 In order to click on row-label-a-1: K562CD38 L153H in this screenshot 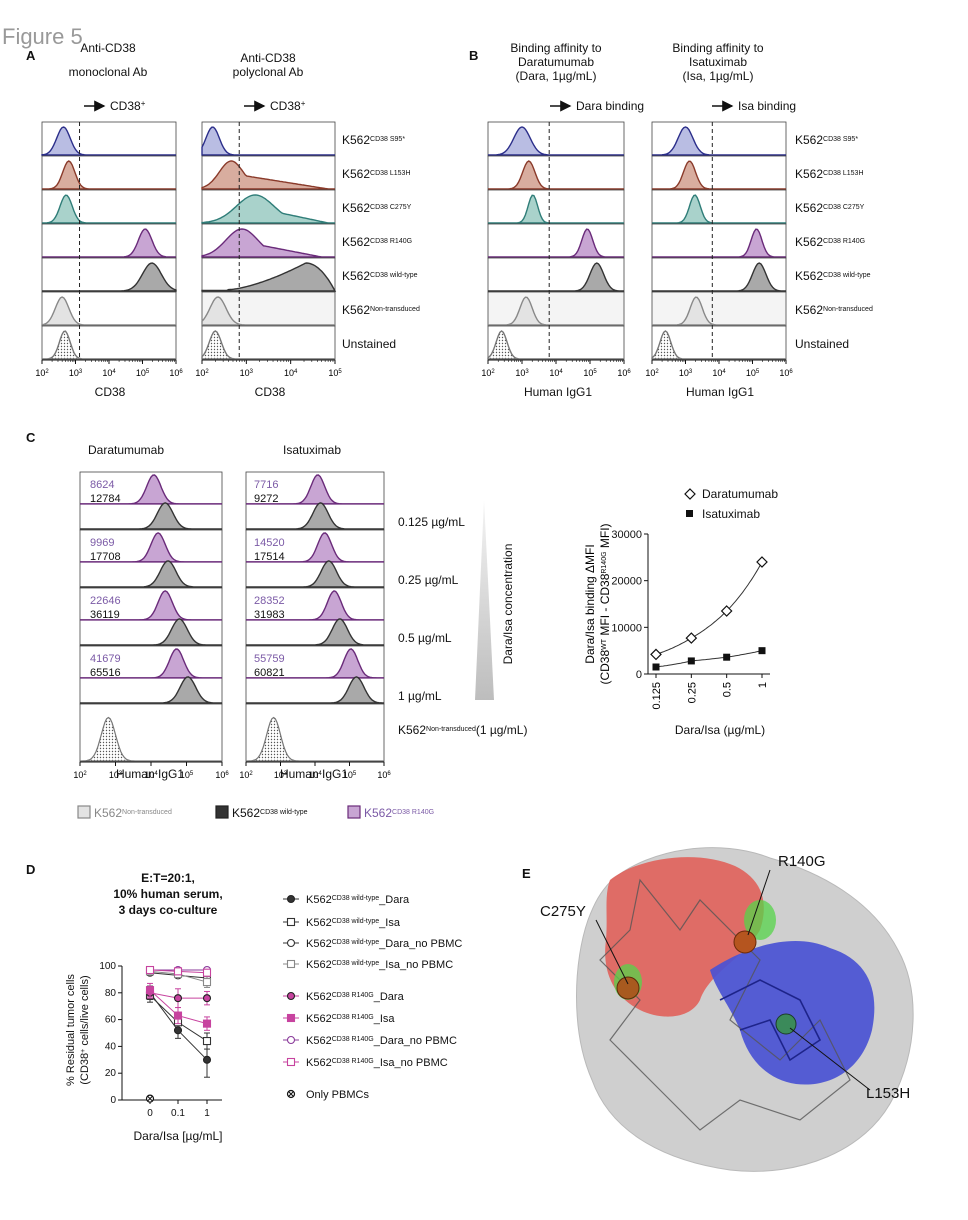, I will do `click(376, 174)`.